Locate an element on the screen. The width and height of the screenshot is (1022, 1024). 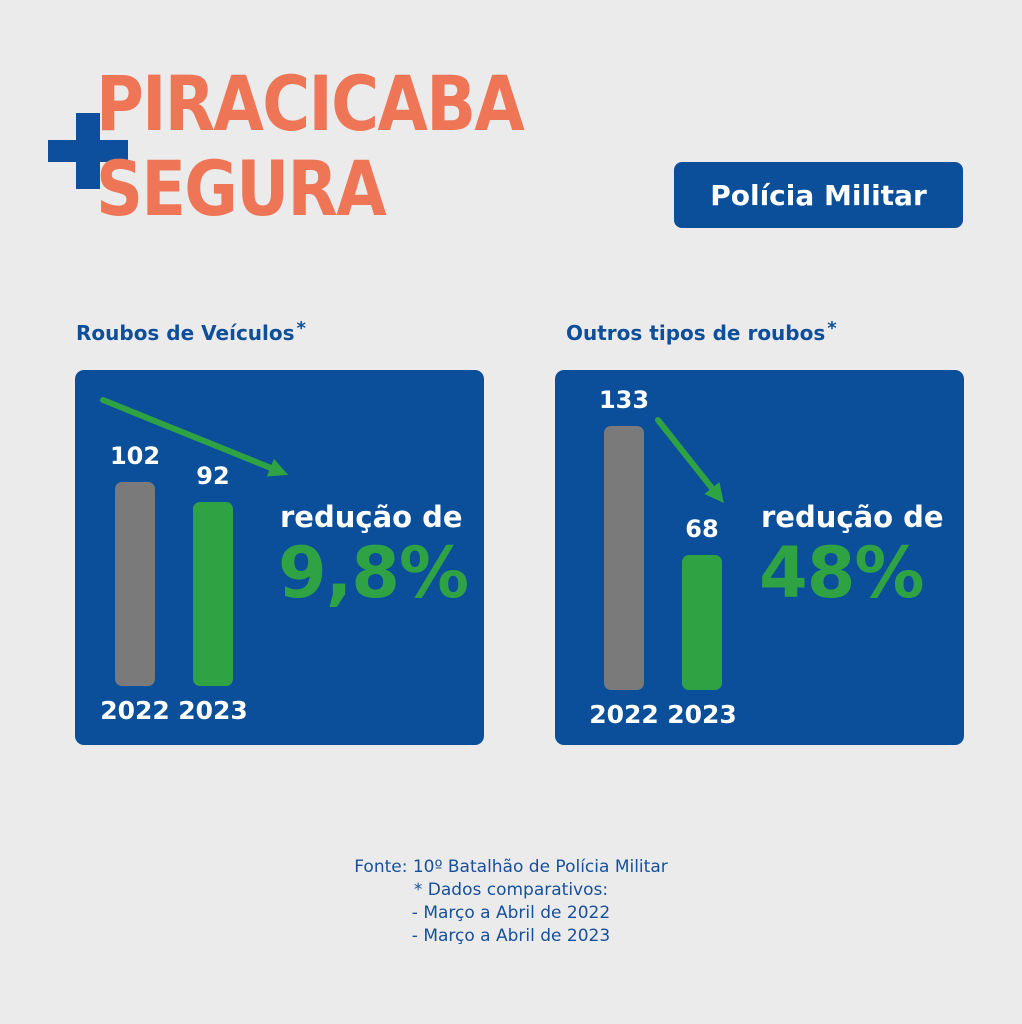
chart-title-text: Roubos de Veículos is located at coordinates (185, 333).